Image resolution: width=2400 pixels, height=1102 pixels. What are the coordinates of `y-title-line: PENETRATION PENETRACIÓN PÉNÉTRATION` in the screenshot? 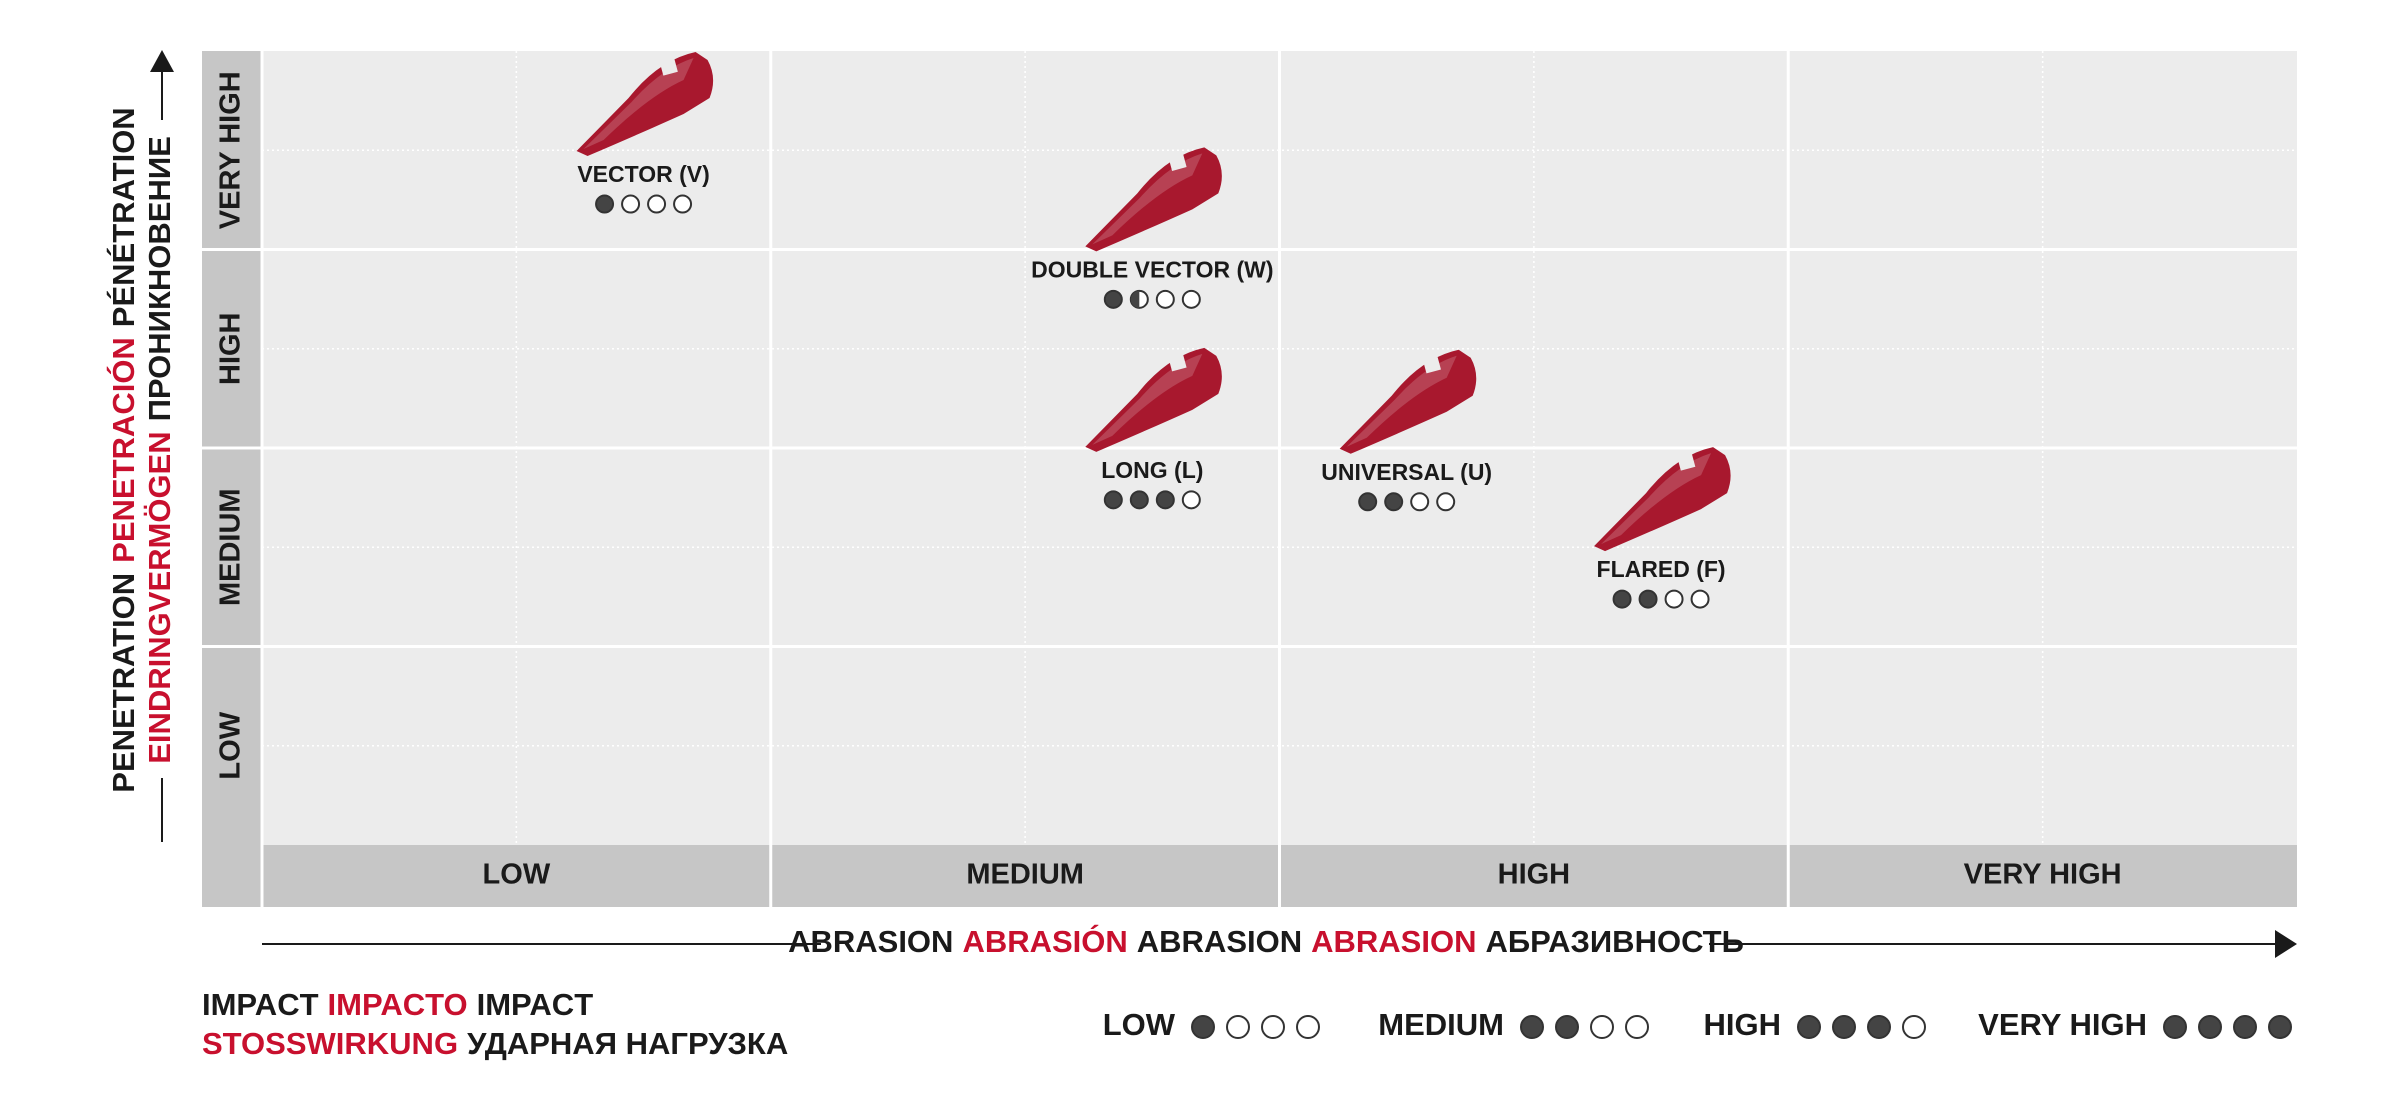 It's located at (123, 449).